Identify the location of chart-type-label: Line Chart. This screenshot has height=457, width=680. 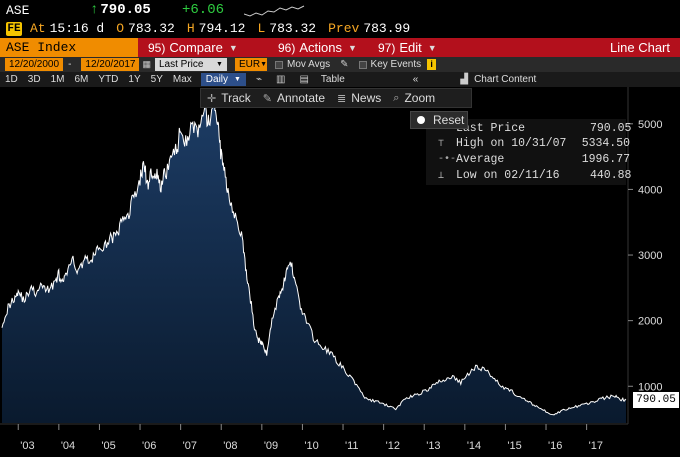
(640, 47).